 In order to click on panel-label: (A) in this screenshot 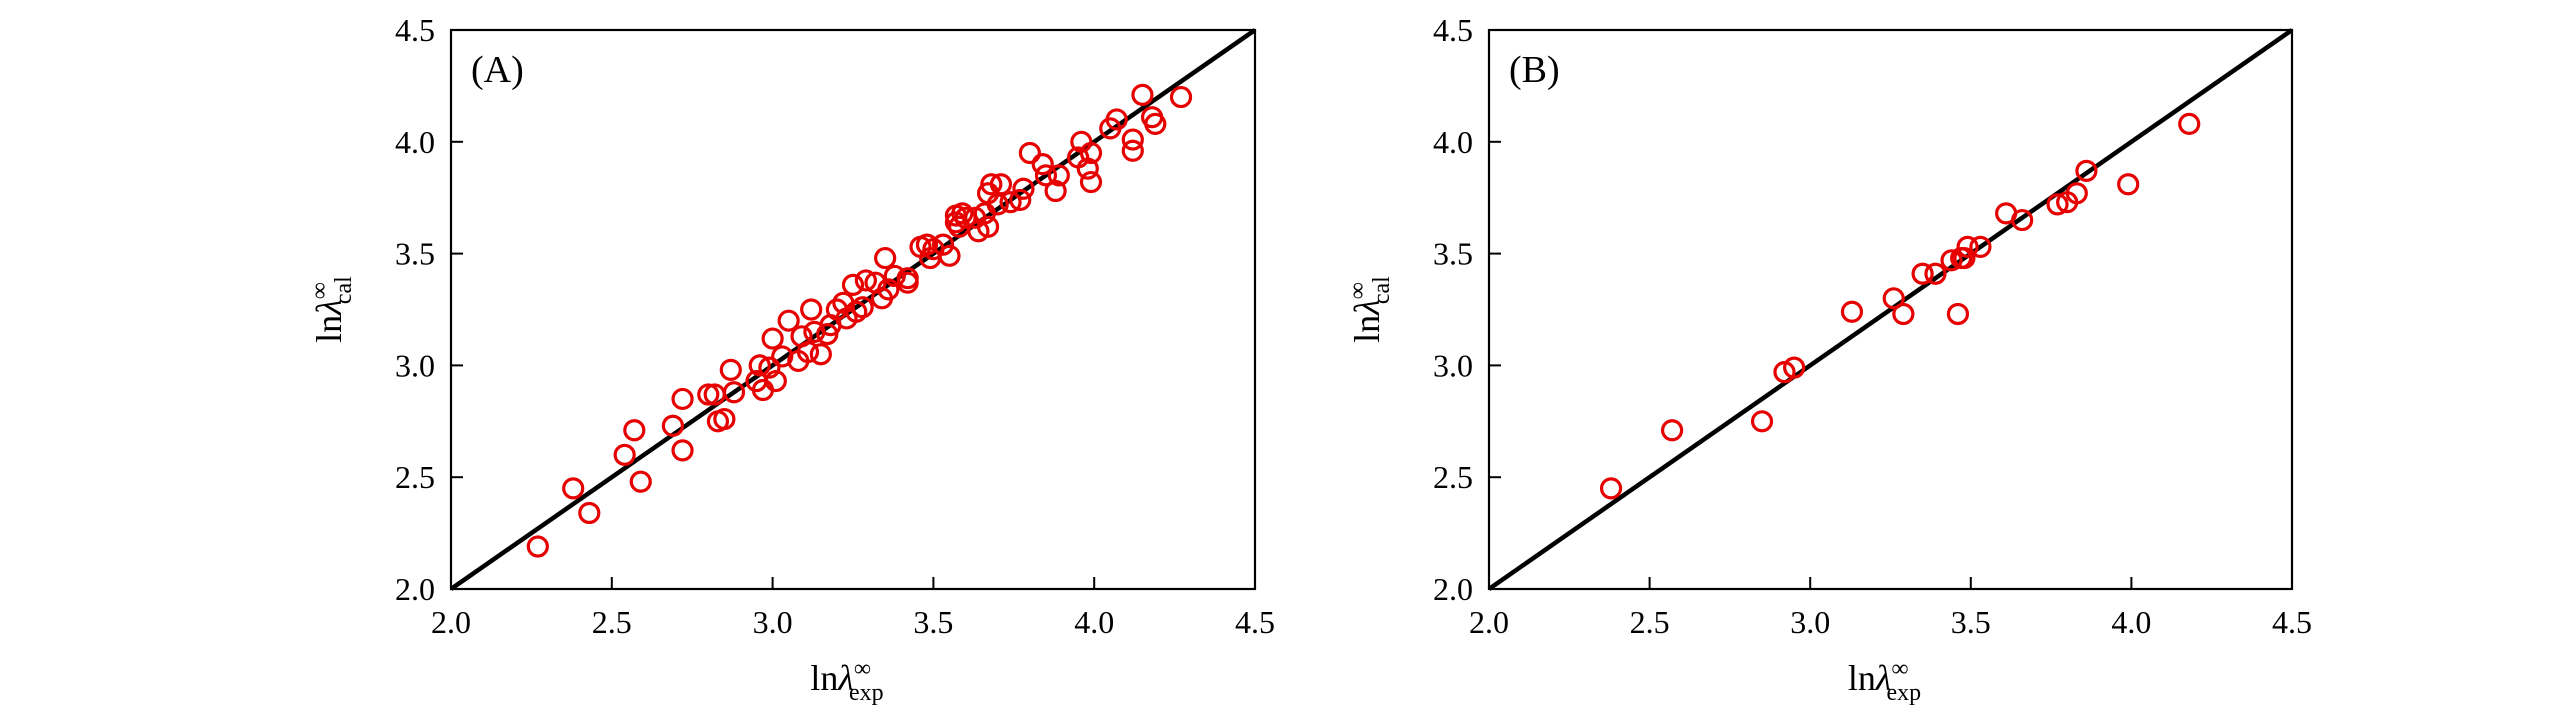, I will do `click(497, 70)`.